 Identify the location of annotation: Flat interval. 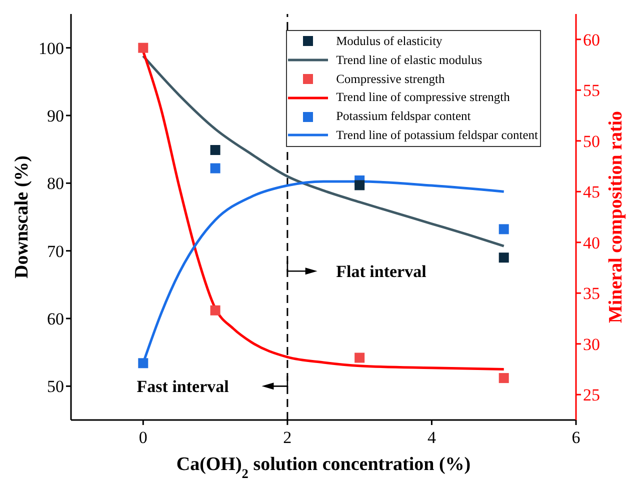
(381, 272).